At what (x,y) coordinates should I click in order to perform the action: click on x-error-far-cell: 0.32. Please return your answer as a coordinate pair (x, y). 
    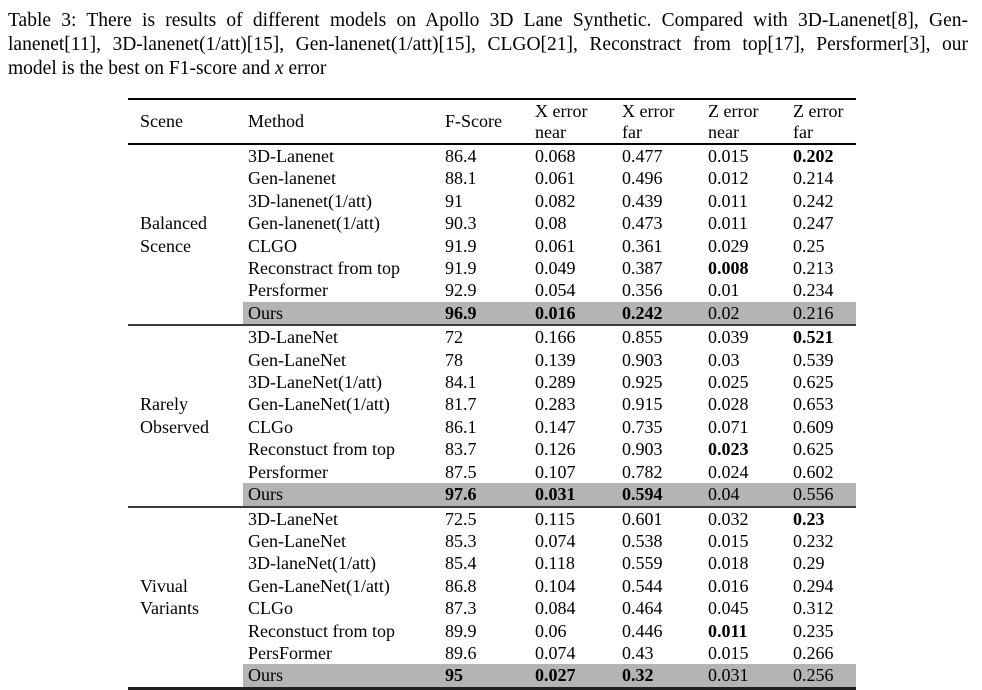
    Looking at the image, I should click on (660, 676).